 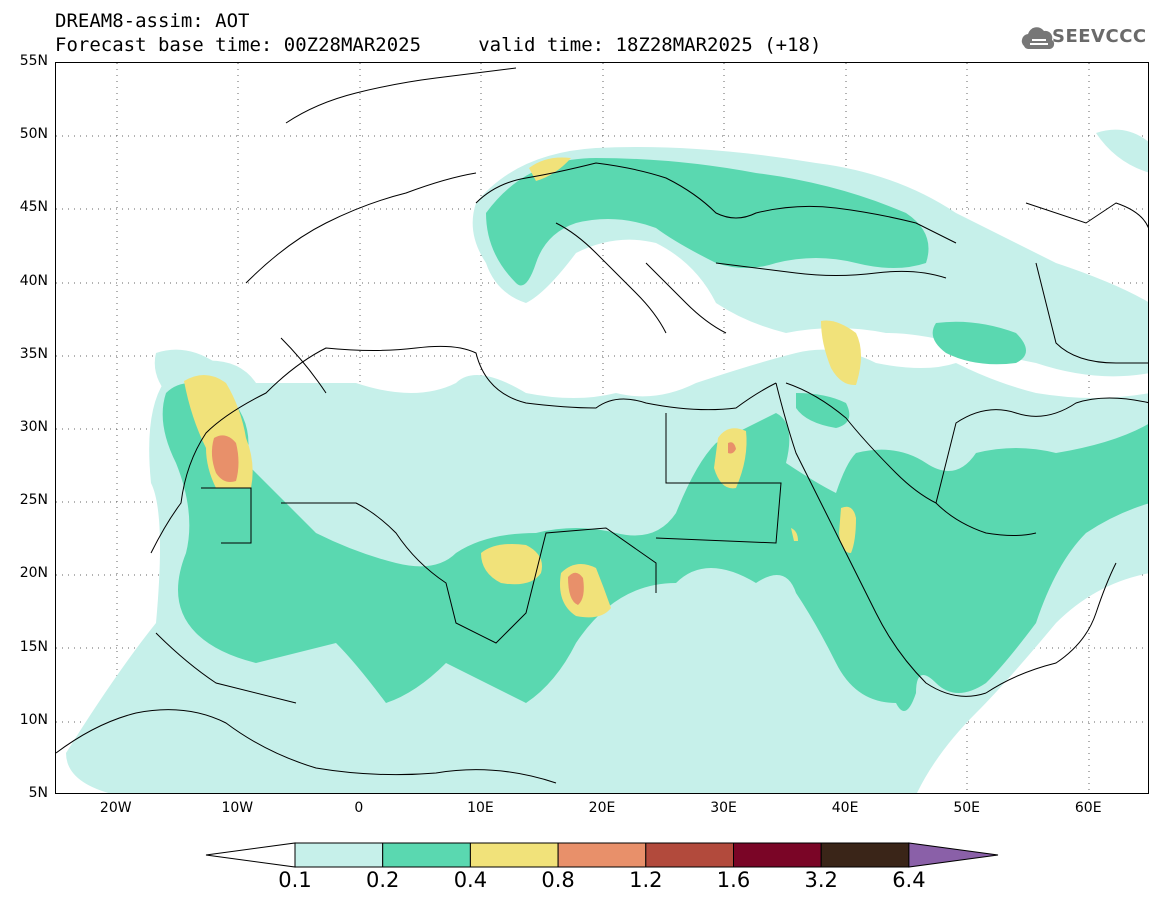 I want to click on lat-label: 5N, so click(x=38, y=793).